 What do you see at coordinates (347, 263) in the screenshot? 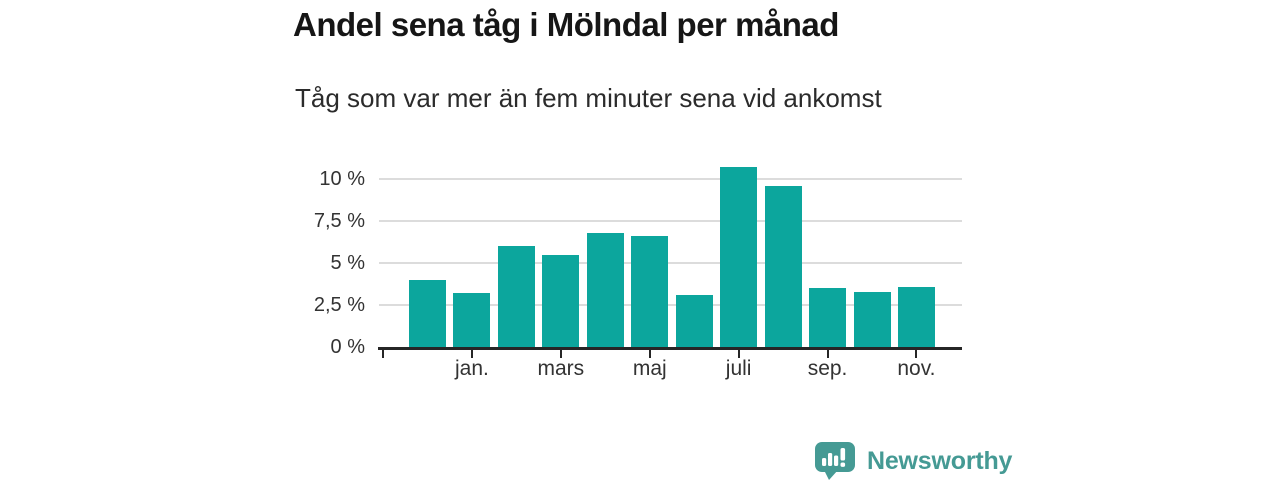
I see `y-axis-tick-label: 5 %` at bounding box center [347, 263].